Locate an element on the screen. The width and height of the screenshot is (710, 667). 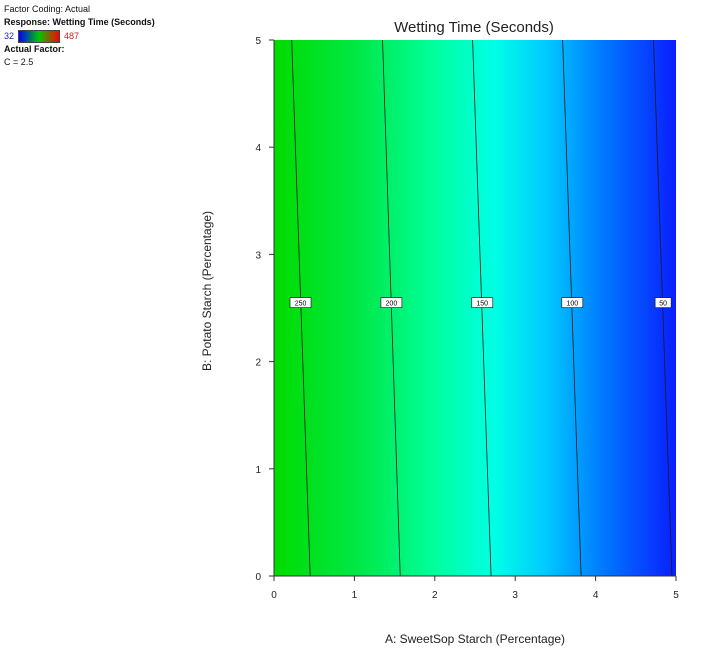
x-axis-label: A: SweetSop Starch (Percentage) is located at coordinates (475, 639).